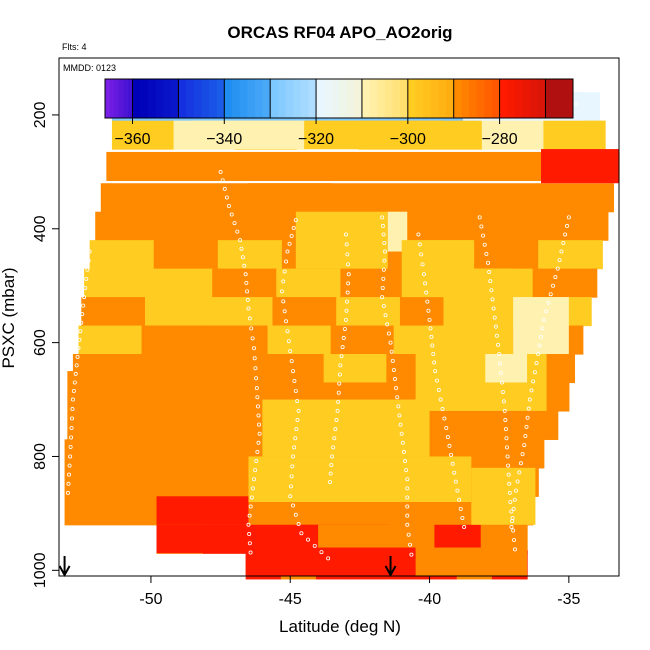 This screenshot has width=650, height=650. What do you see at coordinates (9, 317) in the screenshot?
I see `y-axis-label: PSXC (mbar)` at bounding box center [9, 317].